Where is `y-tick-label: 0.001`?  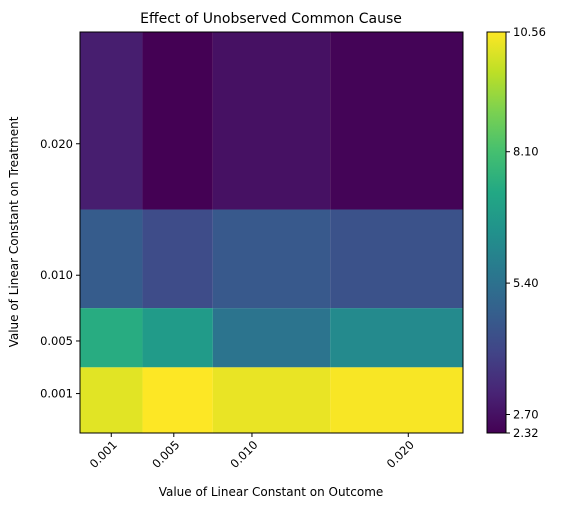 y-tick-label: 0.001 is located at coordinates (56, 394).